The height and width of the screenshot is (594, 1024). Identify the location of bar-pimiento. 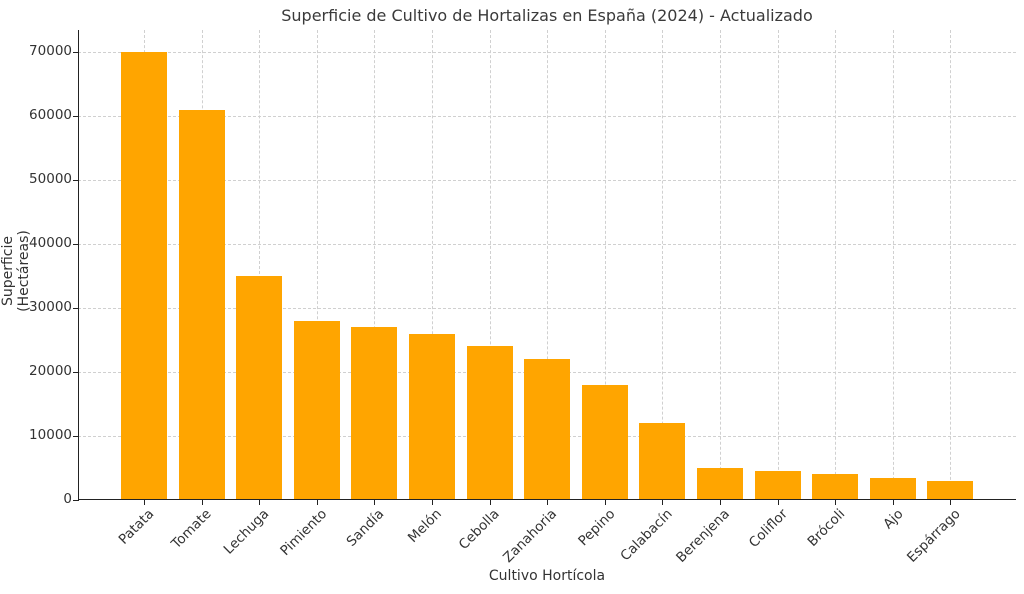
(316, 410).